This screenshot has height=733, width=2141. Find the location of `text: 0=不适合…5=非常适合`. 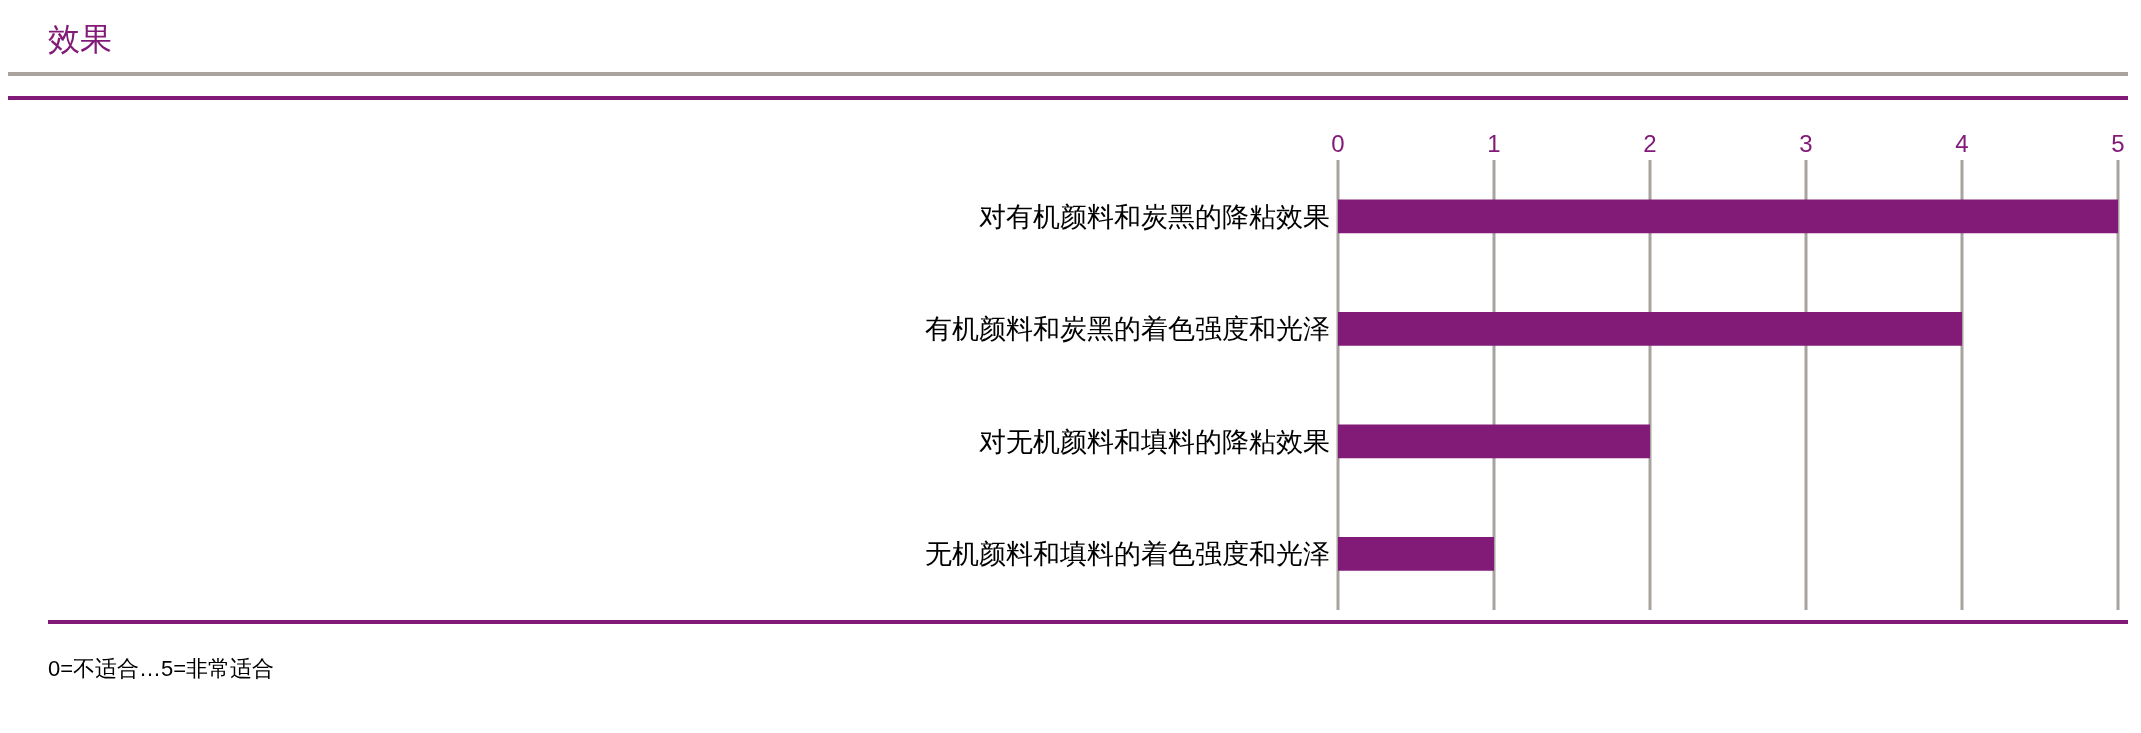

text: 0=不适合…5=非常适合 is located at coordinates (162, 669).